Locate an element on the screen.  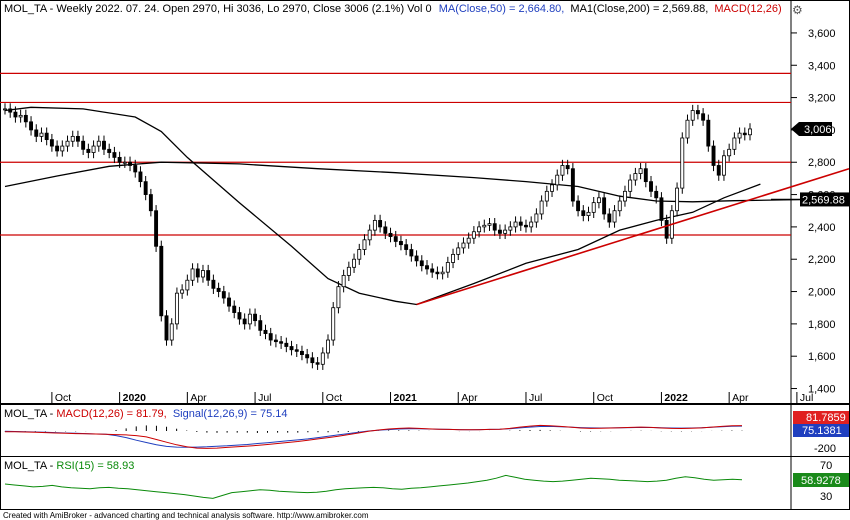
macd-prefix: MOL_TA - is located at coordinates (30, 414).